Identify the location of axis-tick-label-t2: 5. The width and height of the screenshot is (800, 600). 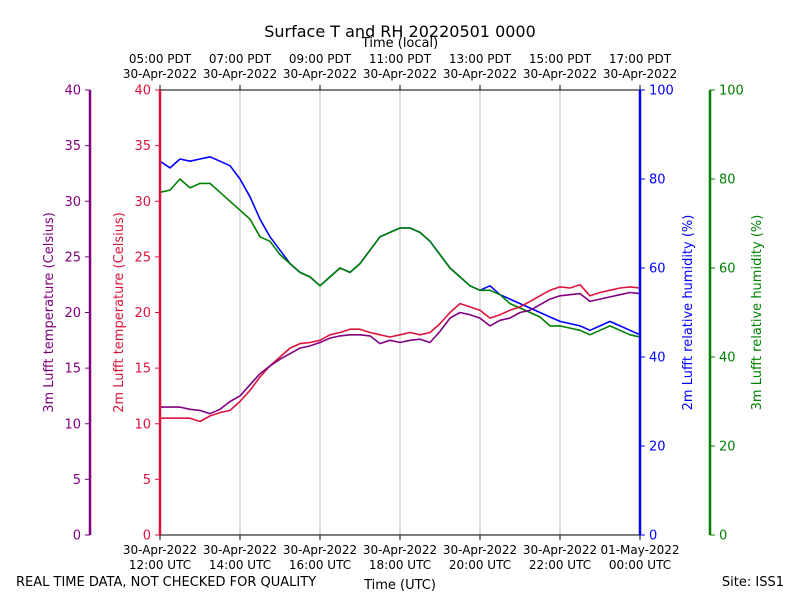
(147, 480).